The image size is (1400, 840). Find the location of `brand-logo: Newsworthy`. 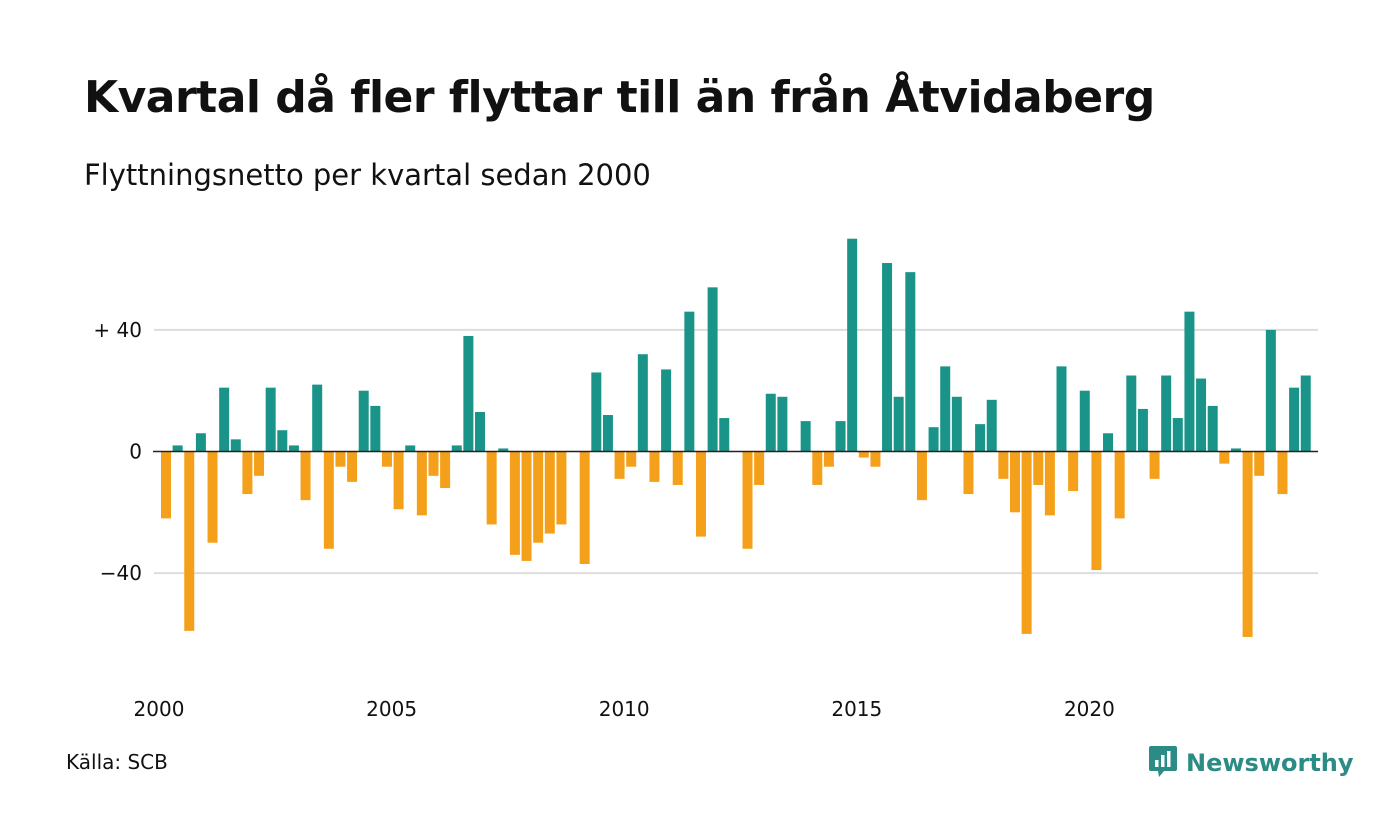

brand-logo: Newsworthy is located at coordinates (1251, 763).